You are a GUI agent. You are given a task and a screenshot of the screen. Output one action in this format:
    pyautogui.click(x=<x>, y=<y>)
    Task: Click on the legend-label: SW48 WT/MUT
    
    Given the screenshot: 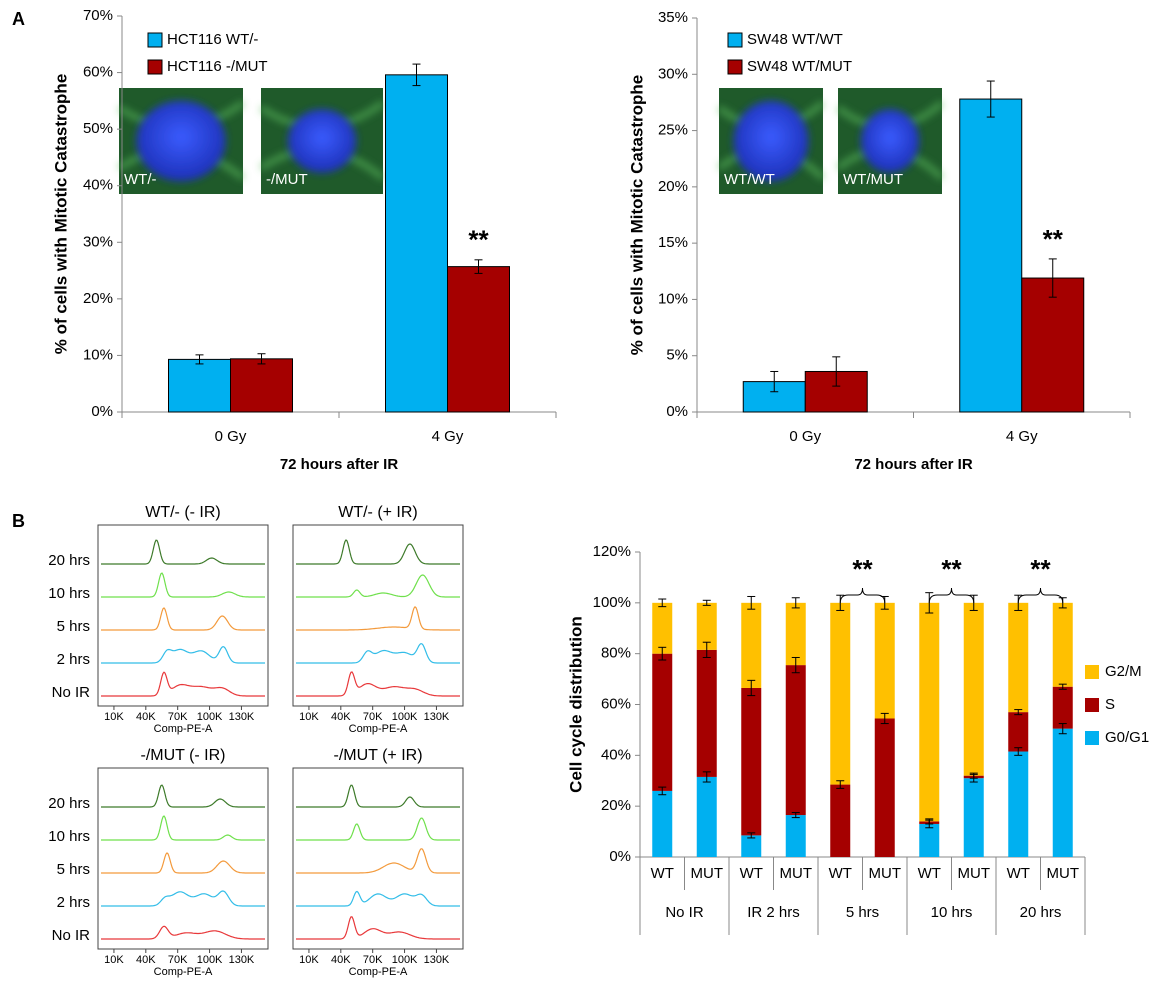 What is the action you would take?
    pyautogui.click(x=799, y=66)
    